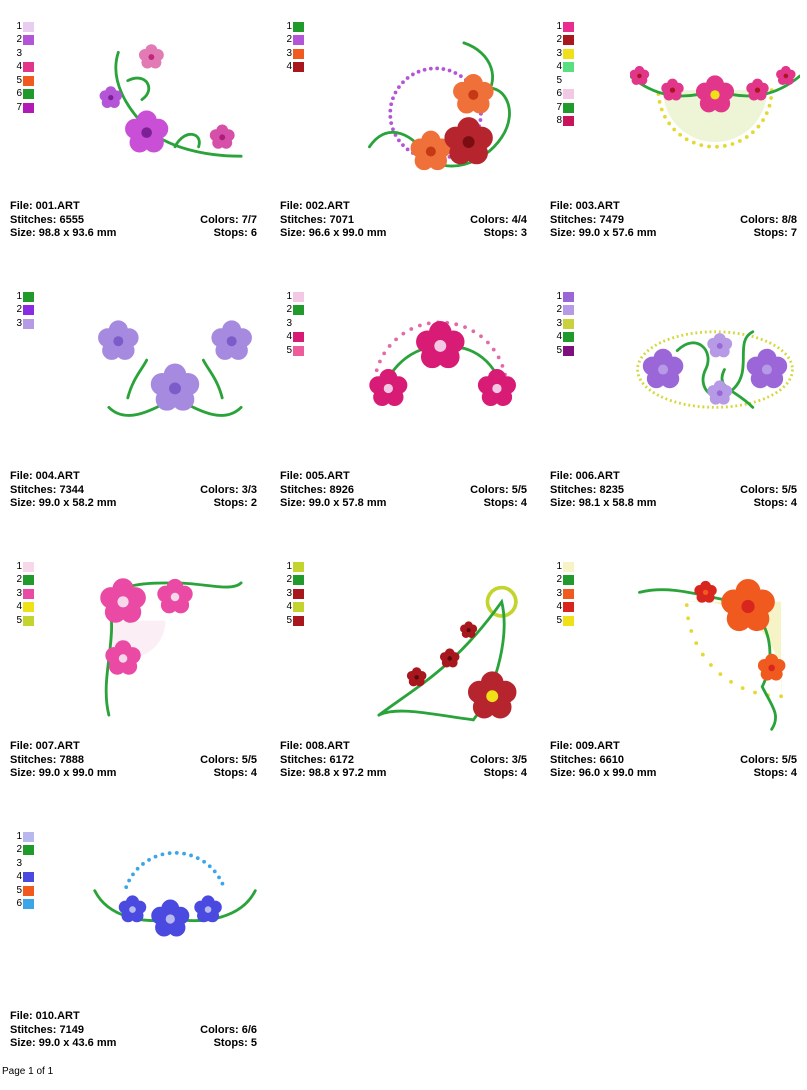 Image resolution: width=807 pixels, height=1090 pixels. What do you see at coordinates (45, 746) in the screenshot?
I see `file-name: File: 007.ART` at bounding box center [45, 746].